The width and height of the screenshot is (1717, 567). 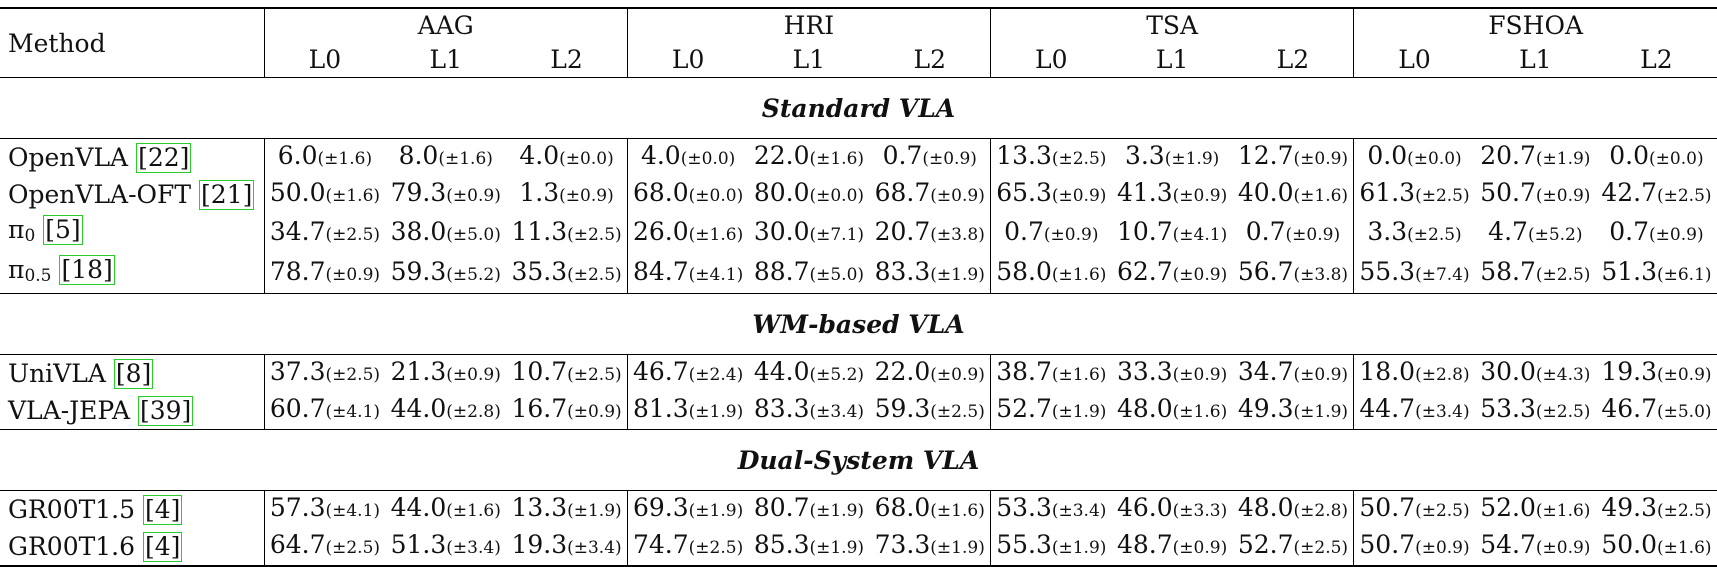 What do you see at coordinates (781, 271) in the screenshot?
I see `mean-value: 88.7` at bounding box center [781, 271].